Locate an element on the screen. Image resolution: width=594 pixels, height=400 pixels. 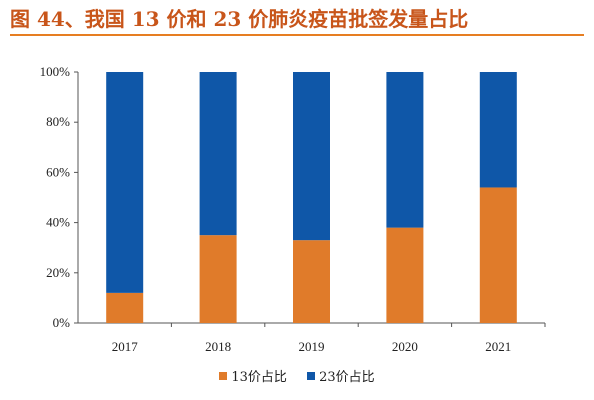
x-tick-label: 2017 is located at coordinates (125, 346).